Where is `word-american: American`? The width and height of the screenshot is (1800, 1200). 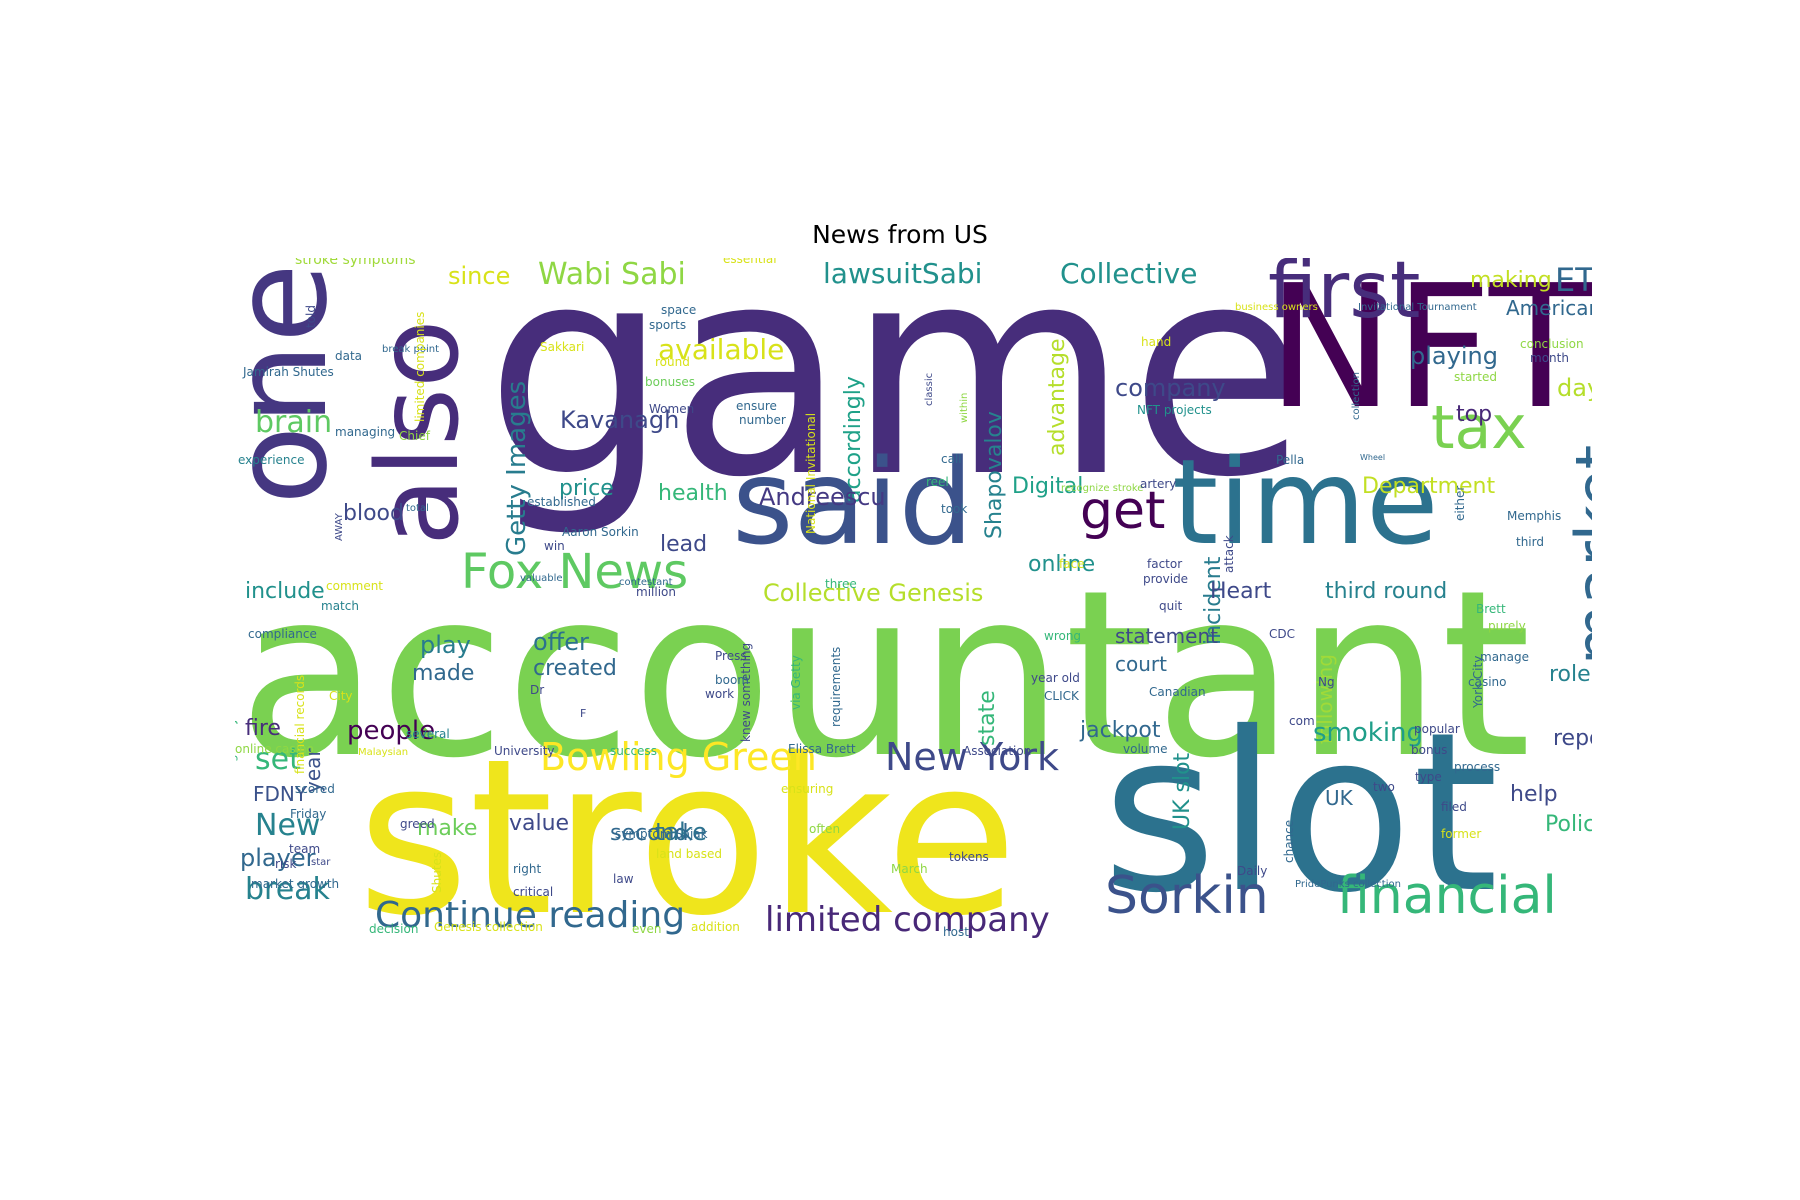 word-american: American is located at coordinates (1549, 308).